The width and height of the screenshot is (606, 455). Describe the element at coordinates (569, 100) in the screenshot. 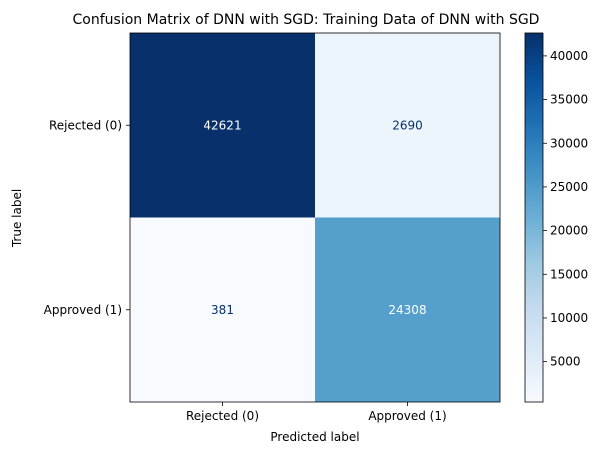

I see `colorbar-tick-label: 35000` at that location.